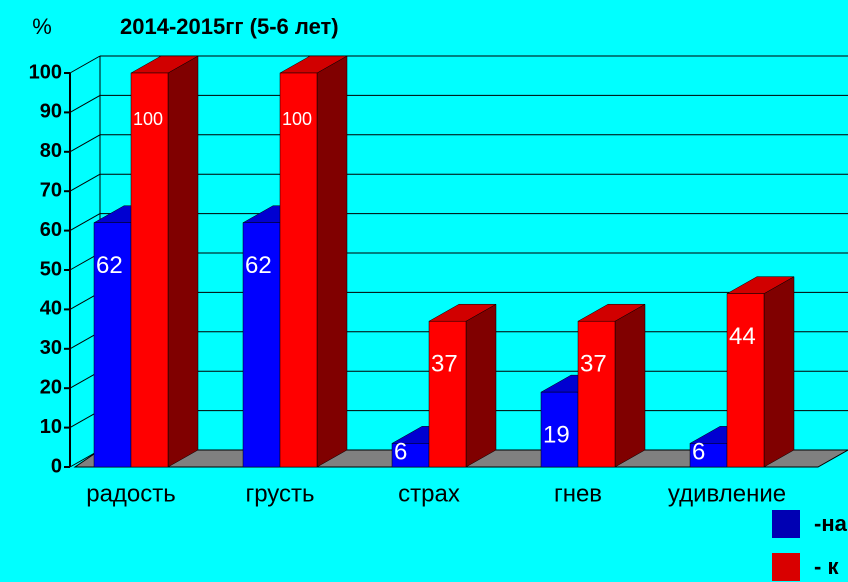 Image resolution: width=848 pixels, height=582 pixels. Describe the element at coordinates (51, 112) in the screenshot. I see `y-tick-label: 90` at that location.